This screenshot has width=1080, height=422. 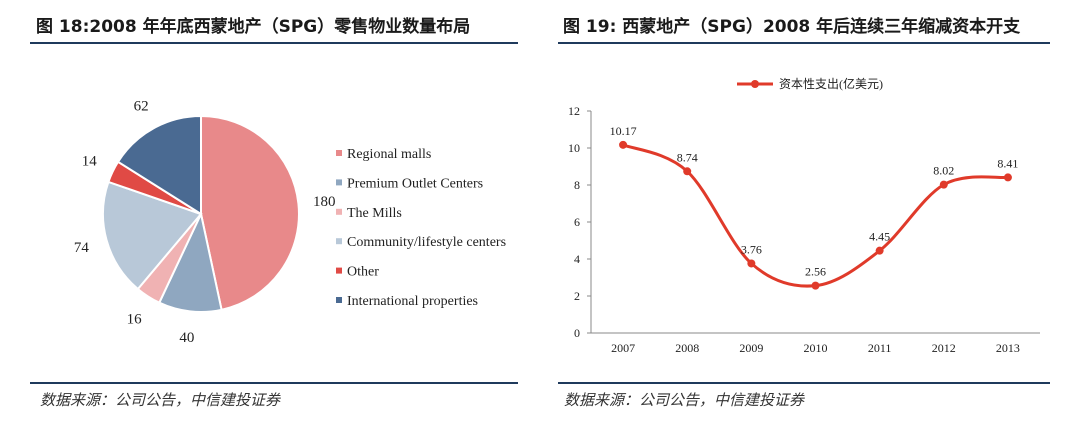 What do you see at coordinates (687, 157) in the screenshot?
I see `capex-data-label-2008: 8.74` at bounding box center [687, 157].